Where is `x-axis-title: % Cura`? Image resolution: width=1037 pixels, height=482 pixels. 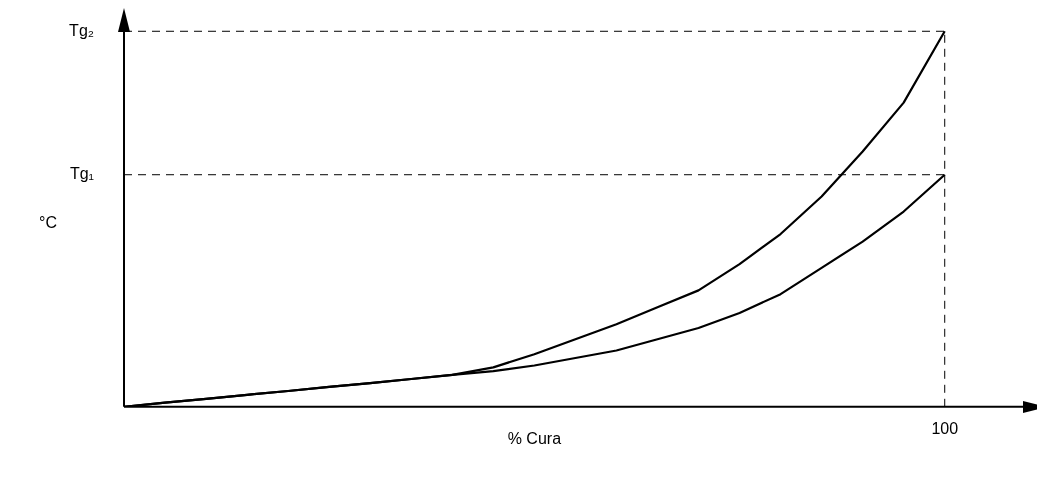 x-axis-title: % Cura is located at coordinates (534, 439).